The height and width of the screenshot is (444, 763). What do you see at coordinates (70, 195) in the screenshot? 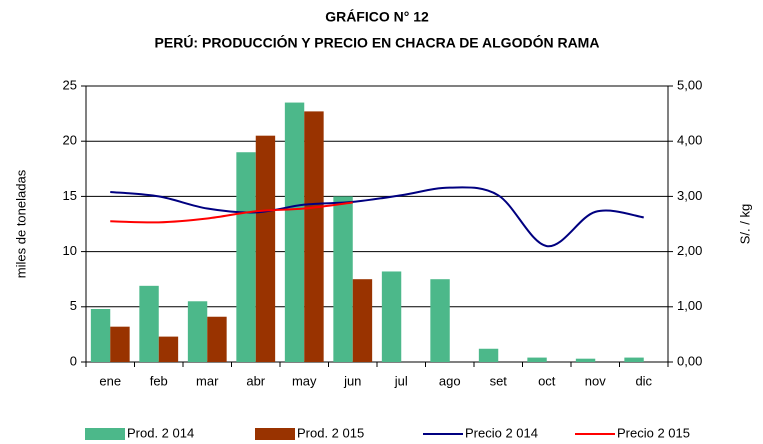
I see `y-tick-label: 15` at bounding box center [70, 195].